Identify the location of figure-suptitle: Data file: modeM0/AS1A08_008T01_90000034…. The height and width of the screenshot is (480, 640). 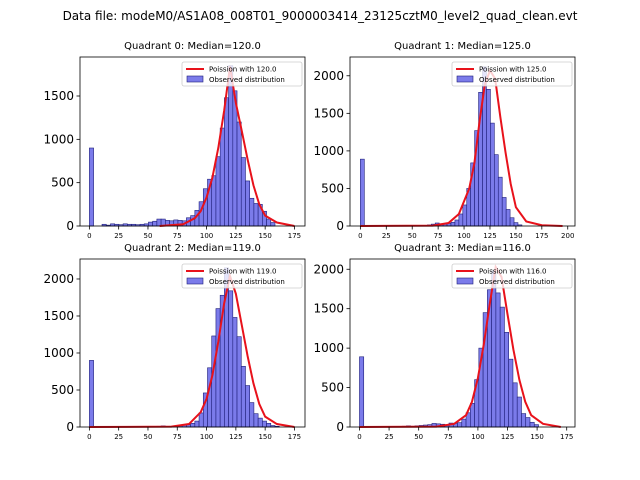
(320, 16).